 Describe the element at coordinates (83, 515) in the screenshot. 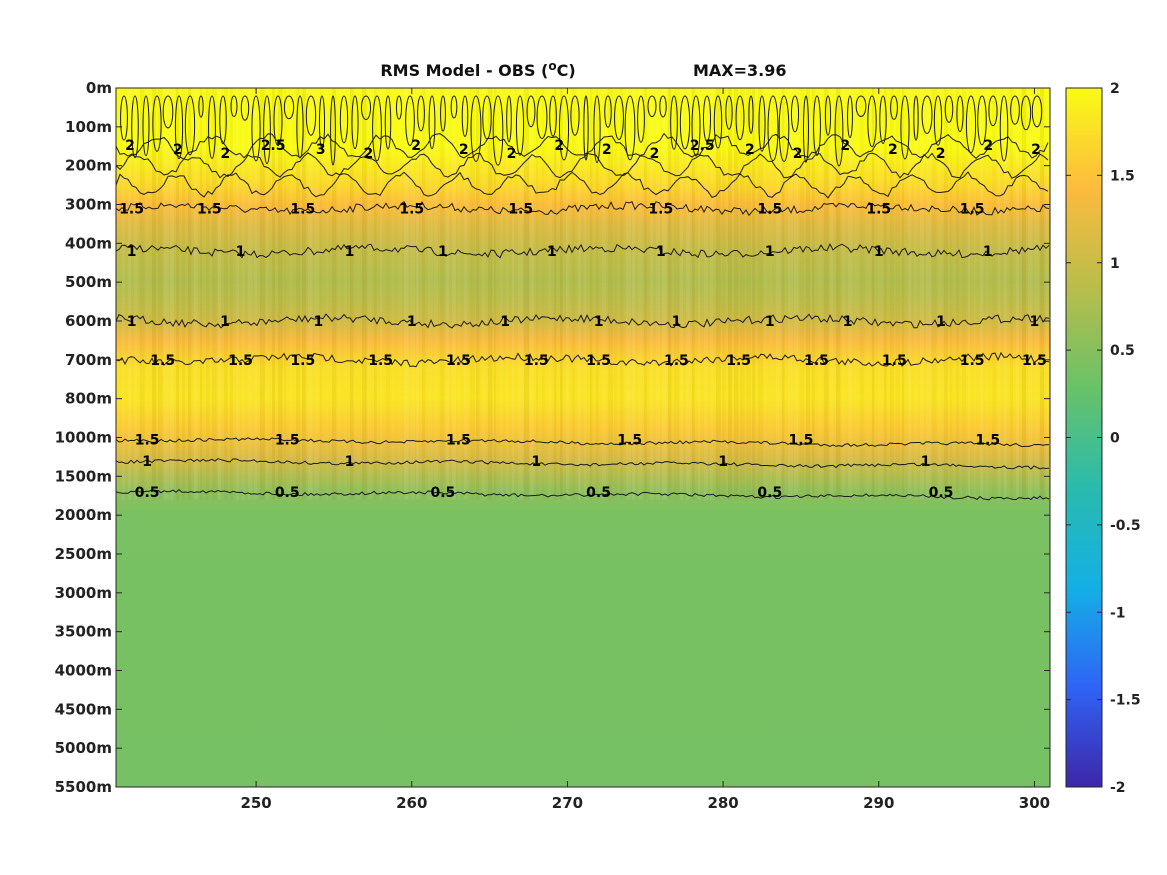

I see `y-tick-label: 2000m` at that location.